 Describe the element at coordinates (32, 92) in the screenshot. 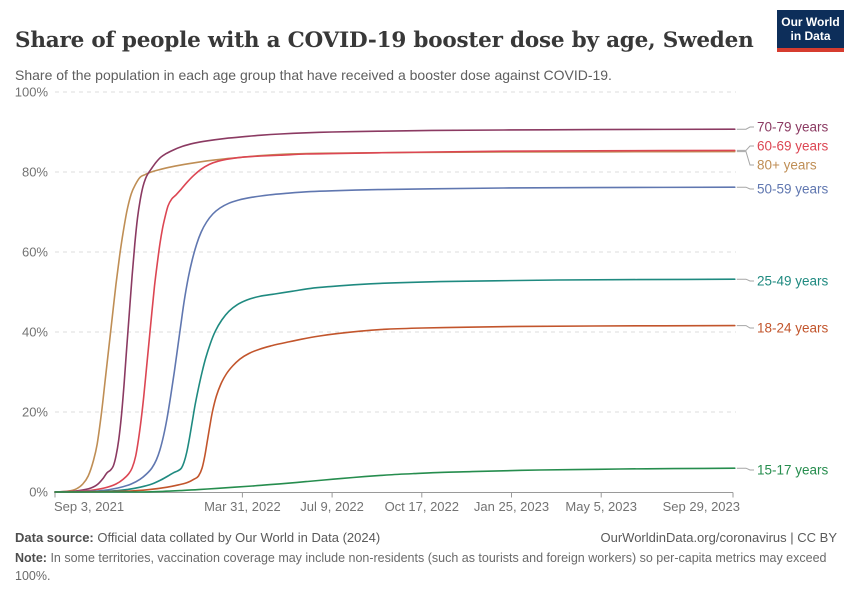

I see `y-tick-label-100: 100%` at that location.